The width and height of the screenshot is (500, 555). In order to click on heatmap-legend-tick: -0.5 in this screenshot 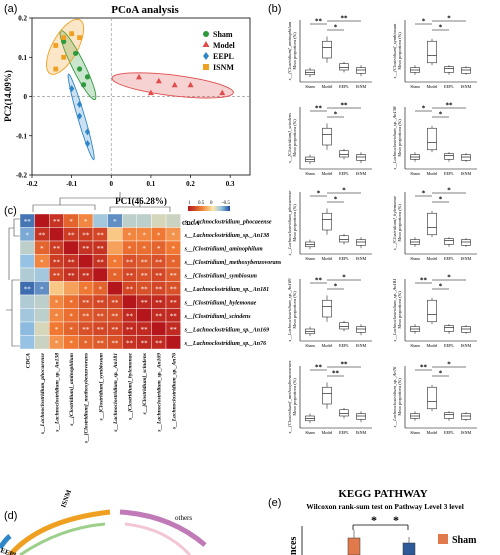, I will do `click(226, 203)`.